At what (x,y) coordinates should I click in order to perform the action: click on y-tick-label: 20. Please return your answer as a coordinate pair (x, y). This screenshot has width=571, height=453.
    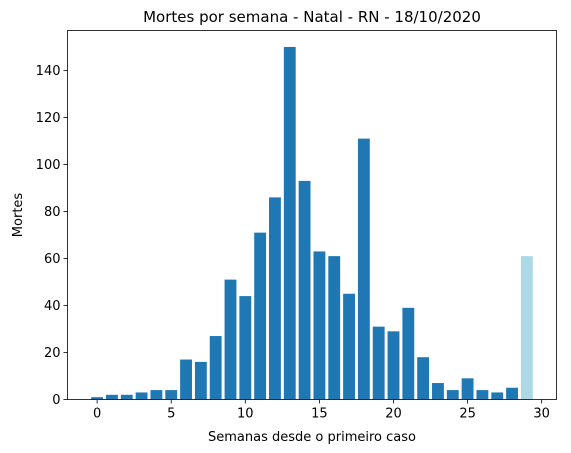
    Looking at the image, I should click on (52, 353).